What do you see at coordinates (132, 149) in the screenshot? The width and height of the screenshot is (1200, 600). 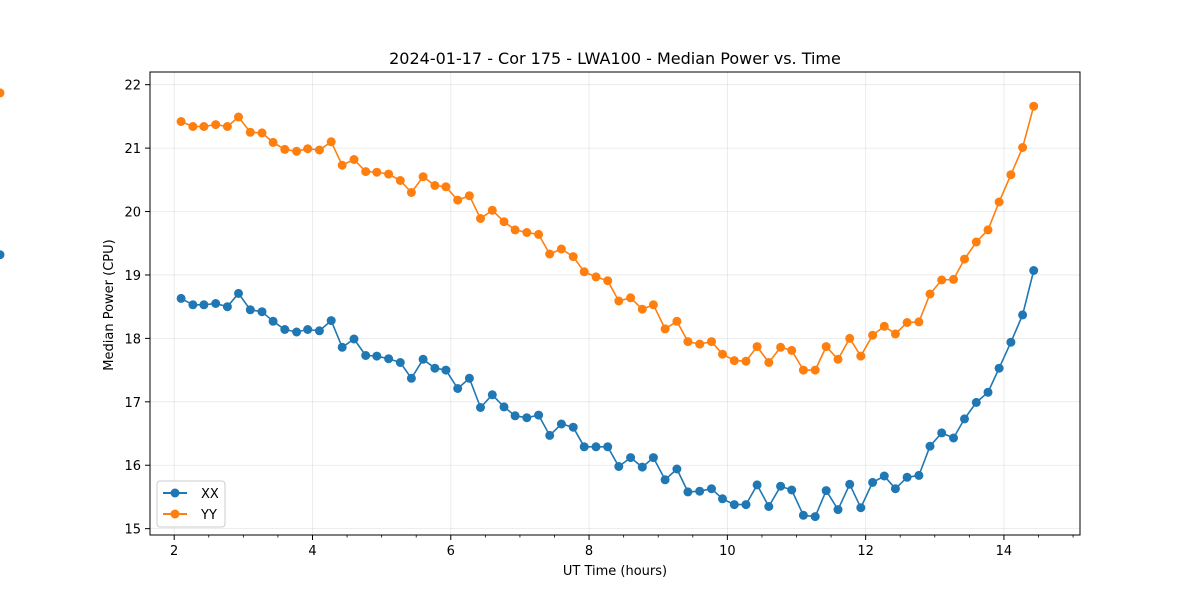 I see `y-tick-label: 21` at bounding box center [132, 149].